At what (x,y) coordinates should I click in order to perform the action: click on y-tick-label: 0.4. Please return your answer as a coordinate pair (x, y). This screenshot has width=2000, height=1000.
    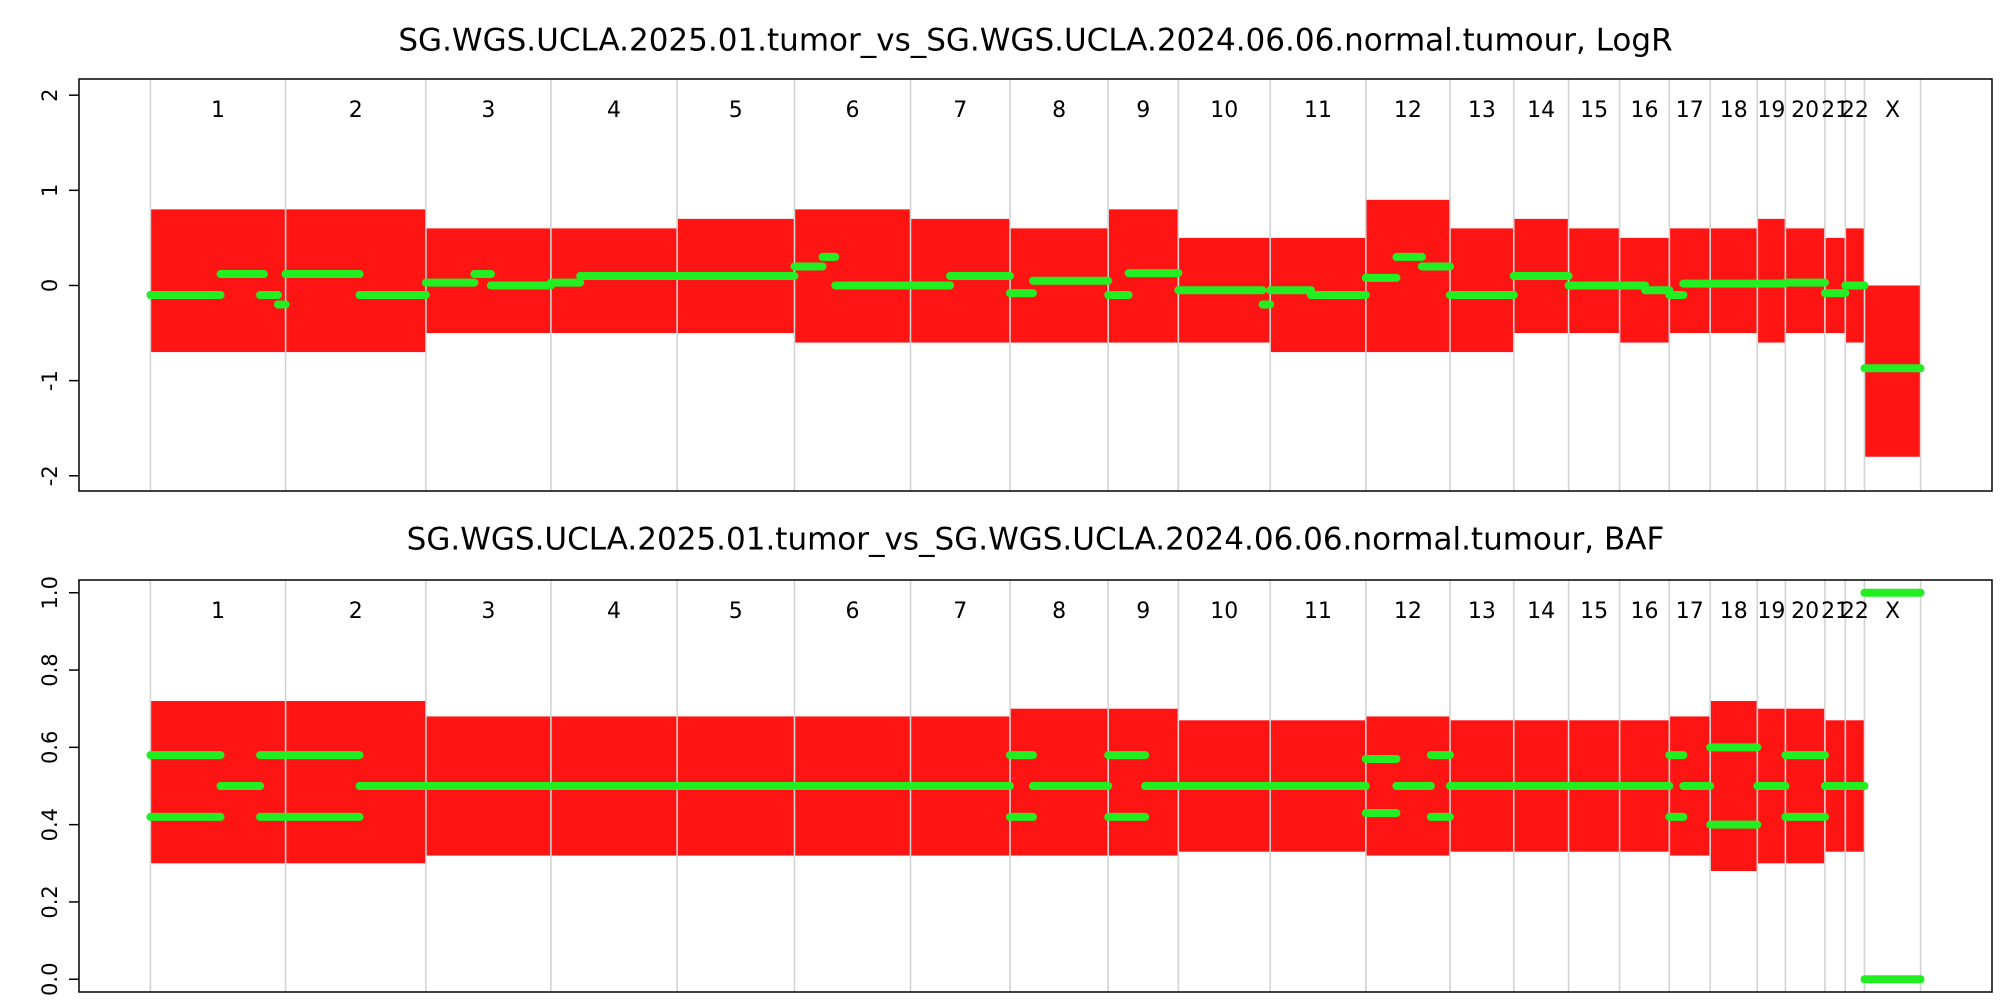
    Looking at the image, I should click on (50, 824).